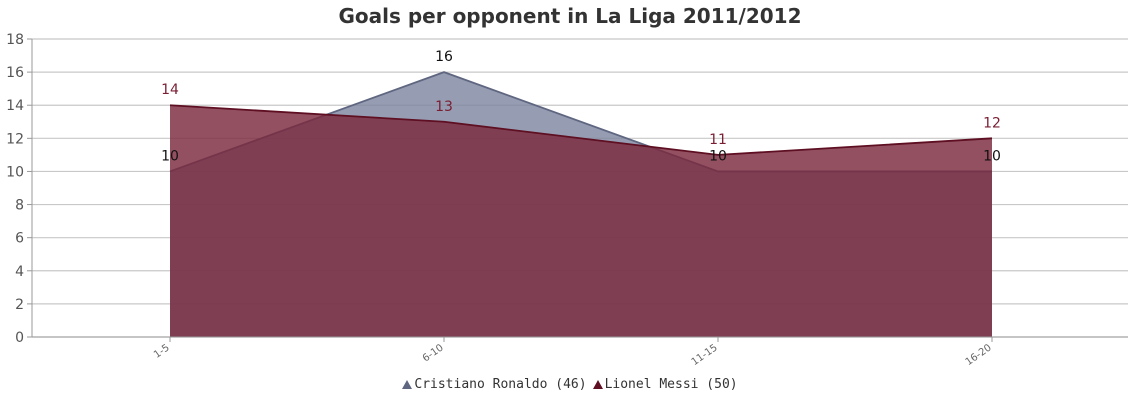  Describe the element at coordinates (433, 353) in the screenshot. I see `xtick-label: 6-10` at that location.